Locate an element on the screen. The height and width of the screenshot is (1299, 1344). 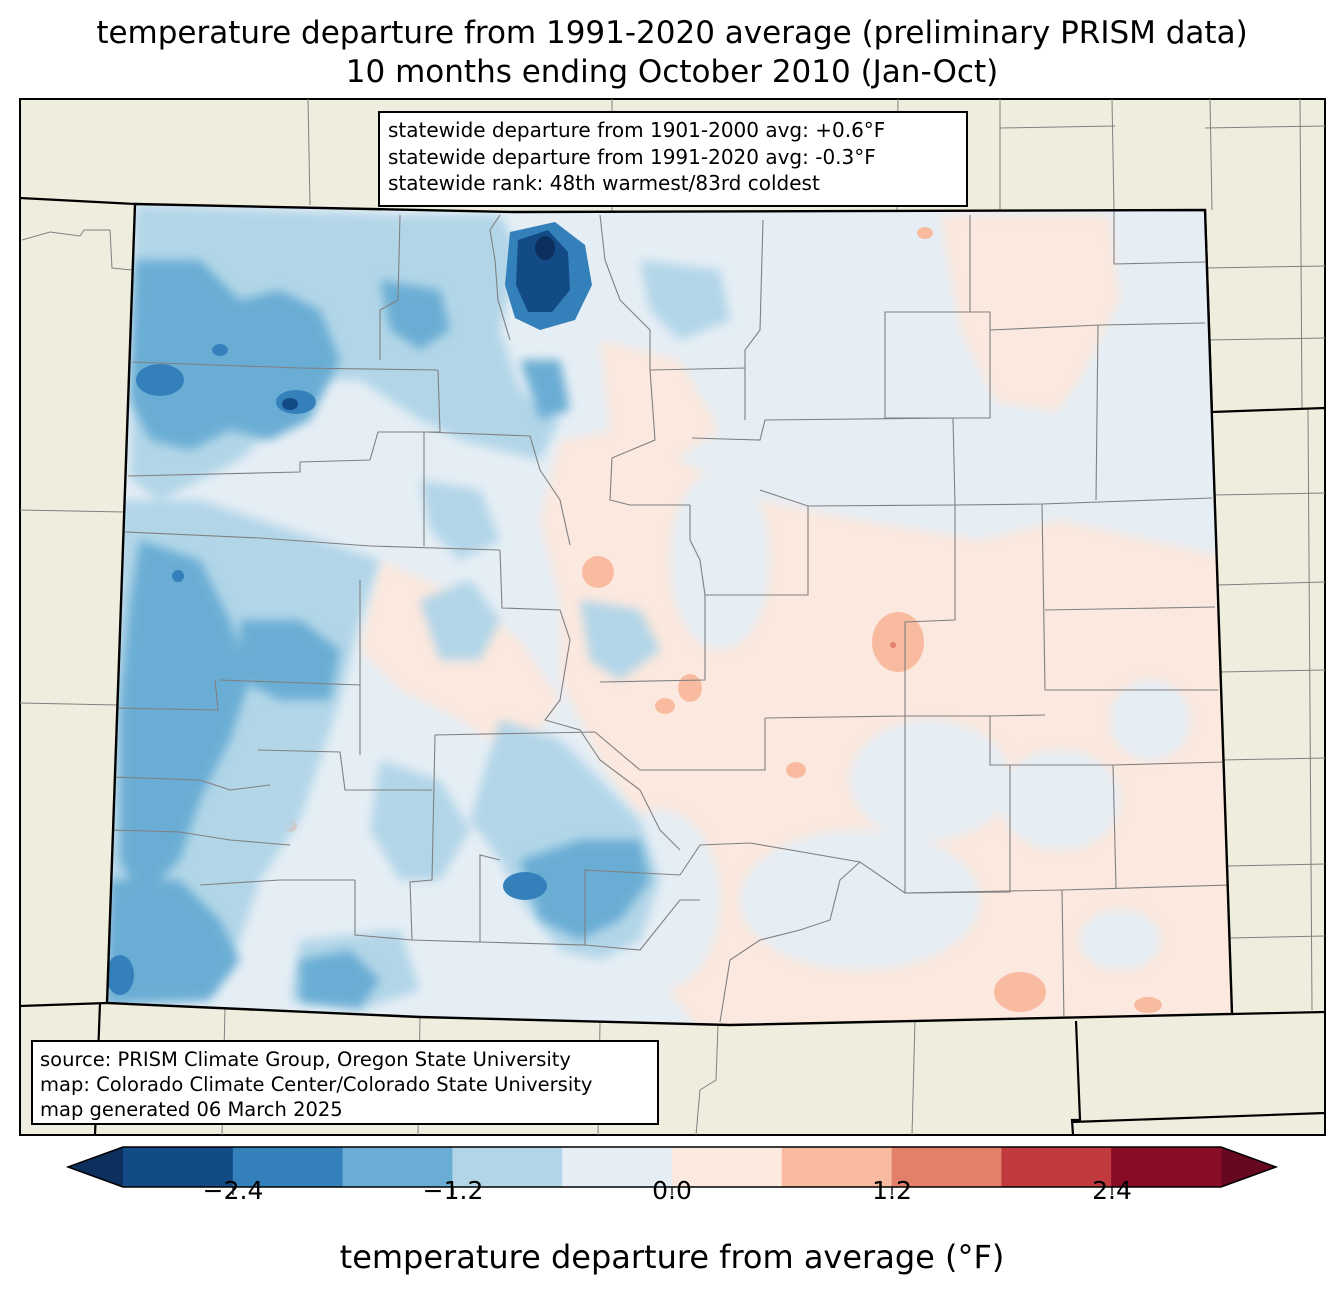
colorbar-tick-label: 2.4 is located at coordinates (1112, 1190).